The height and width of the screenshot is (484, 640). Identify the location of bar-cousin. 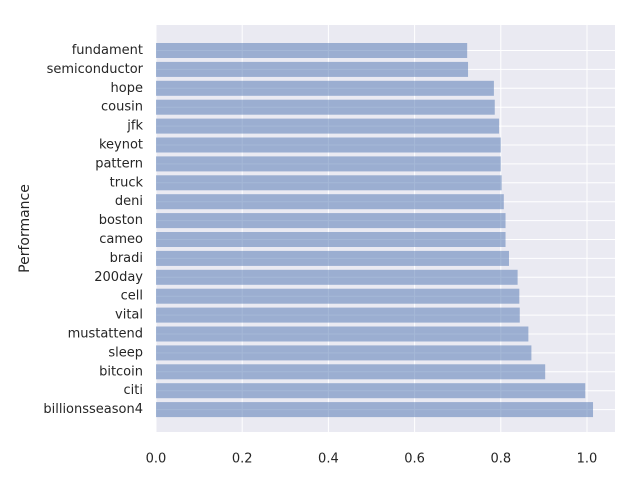
(325, 107).